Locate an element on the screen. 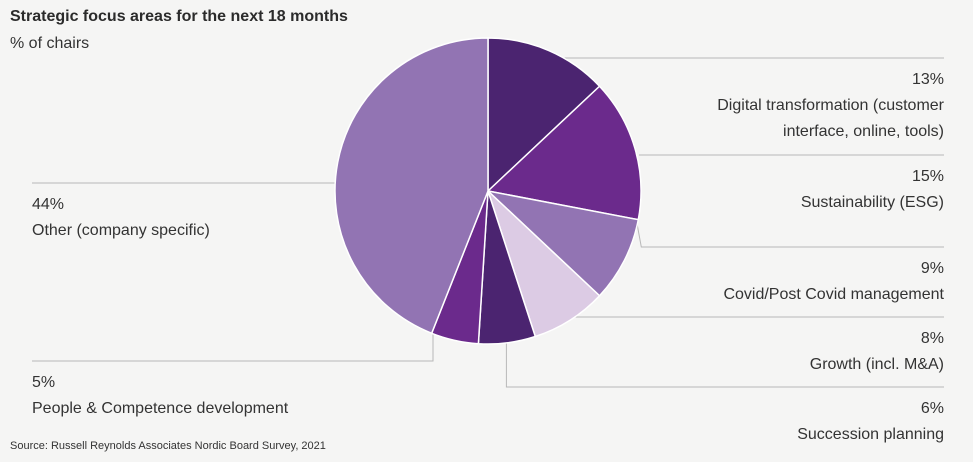  pie-slice-covid-post-covid-management is located at coordinates (562, 243).